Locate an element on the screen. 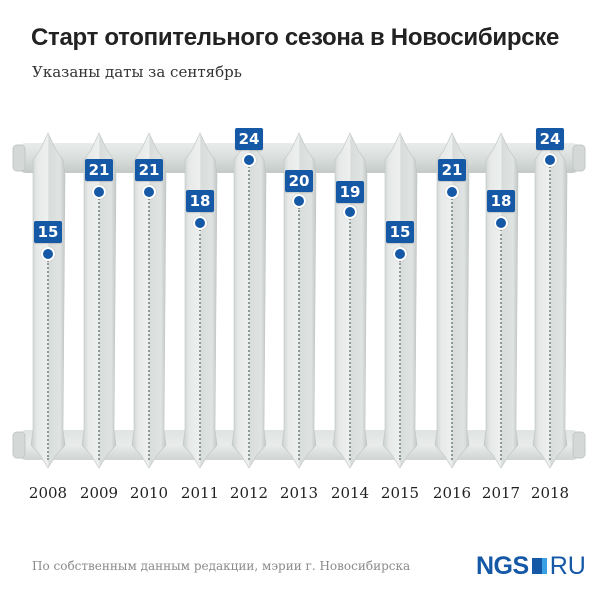  year-label: 2011 is located at coordinates (200, 493).